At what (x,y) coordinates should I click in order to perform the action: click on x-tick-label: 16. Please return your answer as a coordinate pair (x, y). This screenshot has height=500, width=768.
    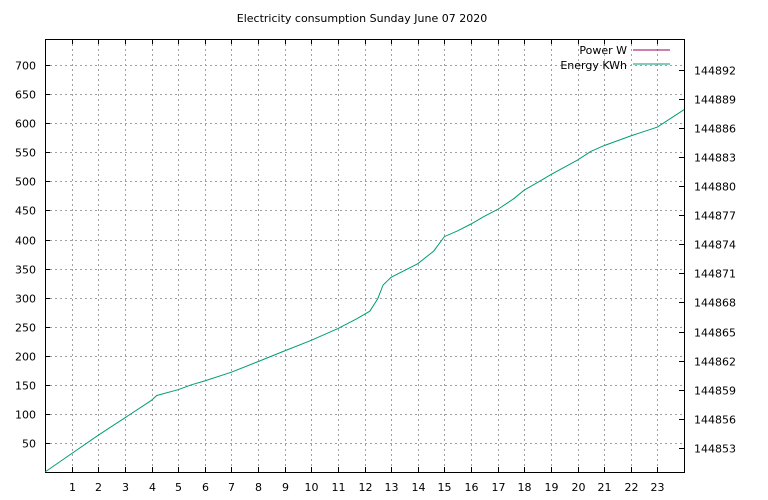
    Looking at the image, I should click on (472, 487).